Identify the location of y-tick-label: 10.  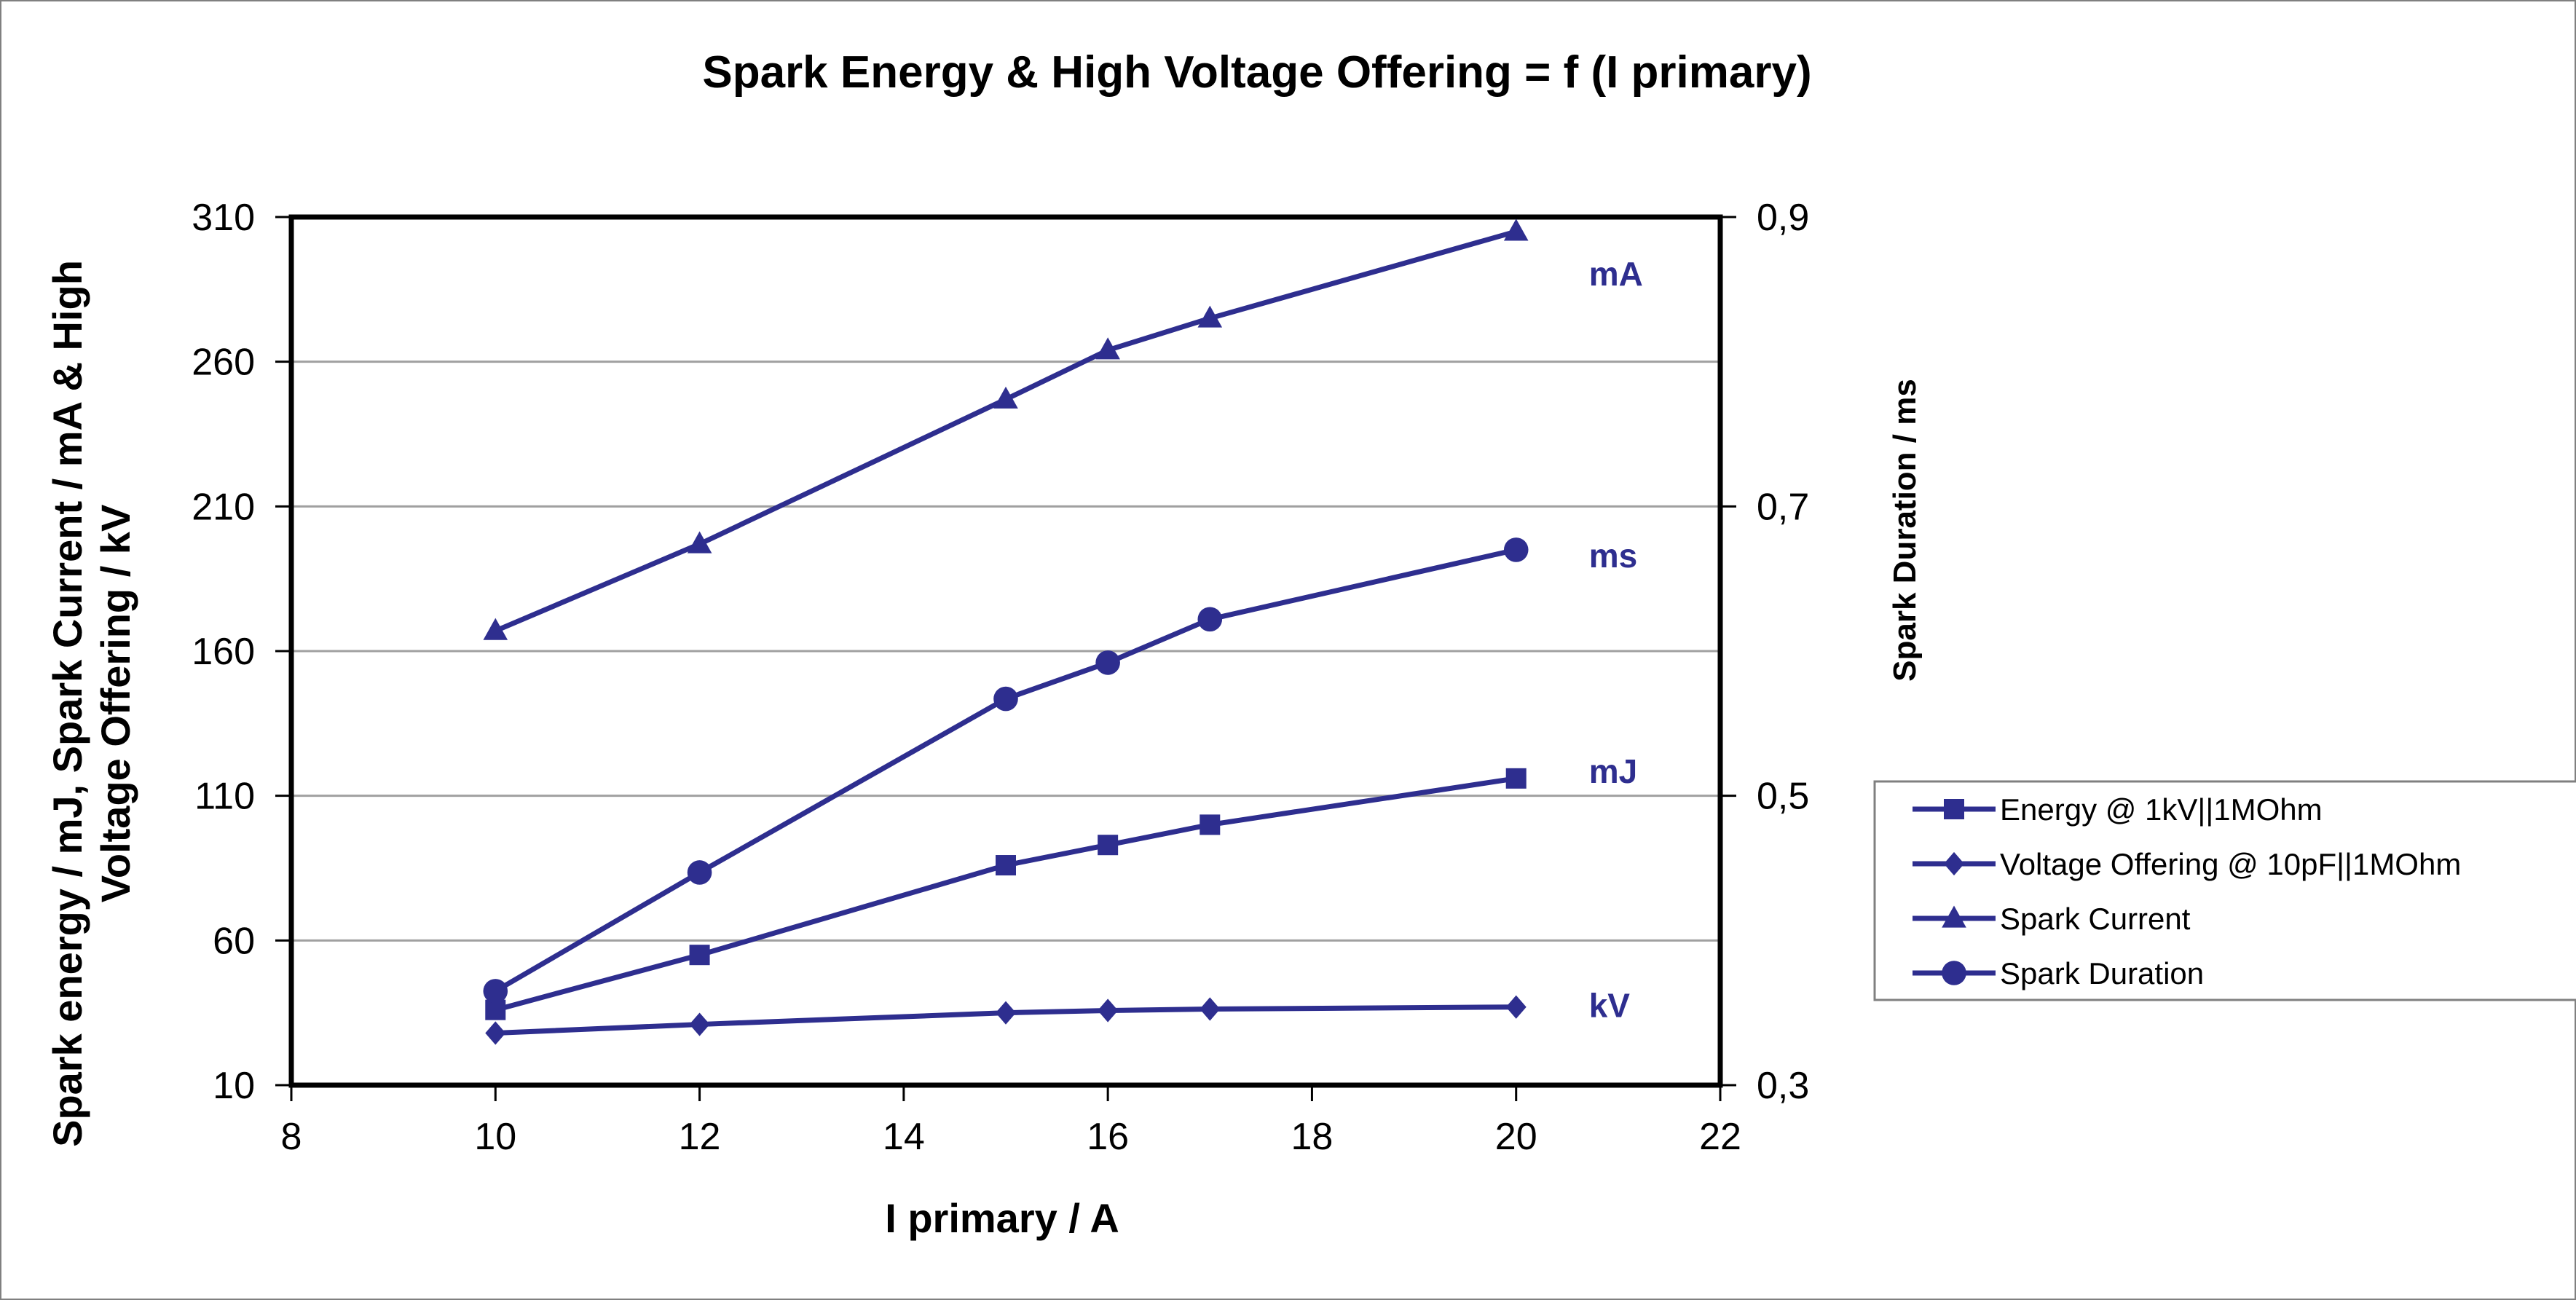
(234, 1086).